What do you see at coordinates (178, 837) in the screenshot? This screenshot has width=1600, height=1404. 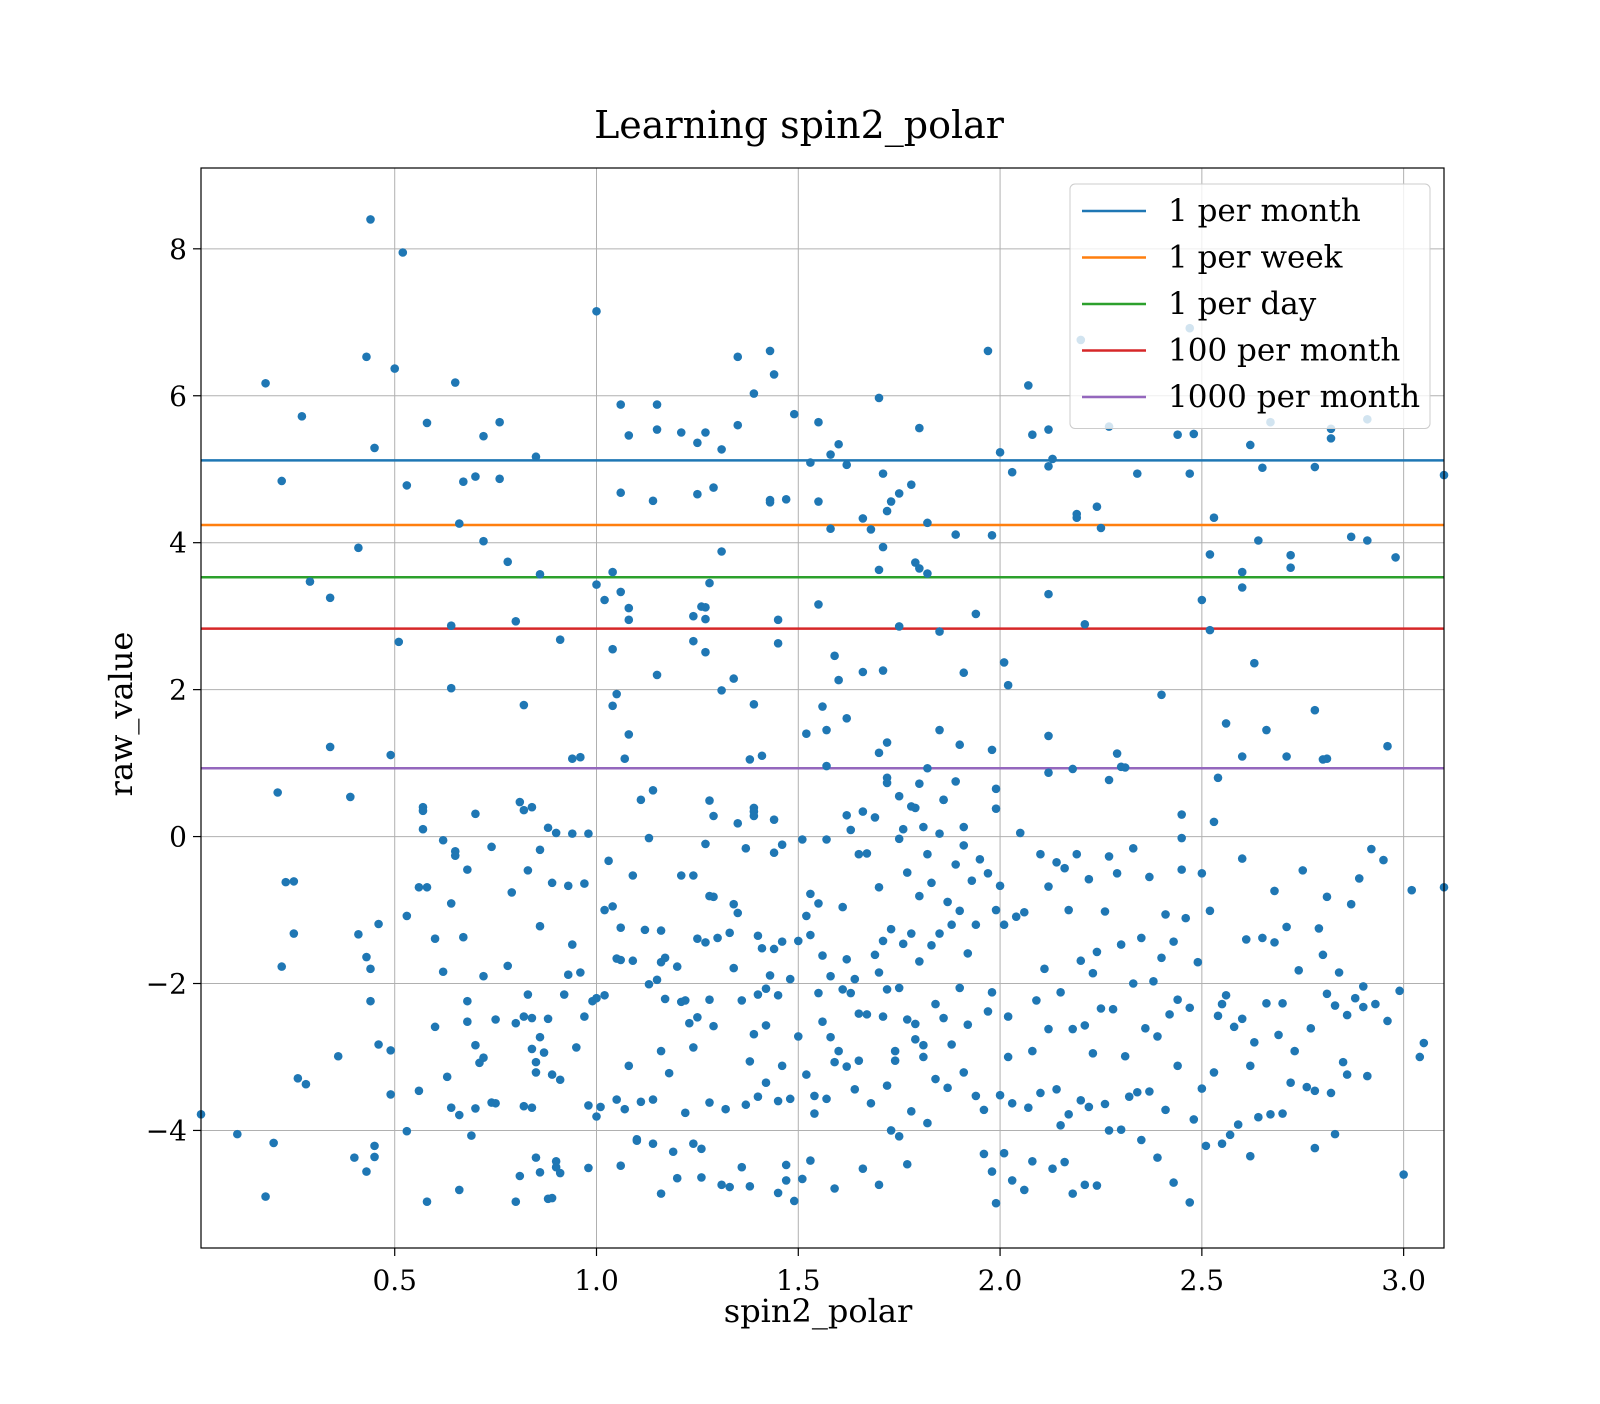 I see `y-tick-label: 0` at bounding box center [178, 837].